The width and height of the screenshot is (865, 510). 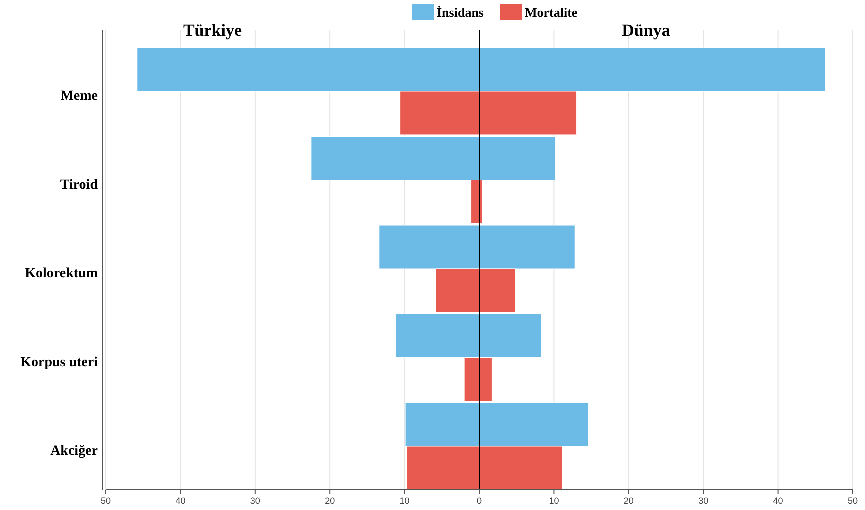 I want to click on y-tick-label: Akciğer, so click(x=74, y=452).